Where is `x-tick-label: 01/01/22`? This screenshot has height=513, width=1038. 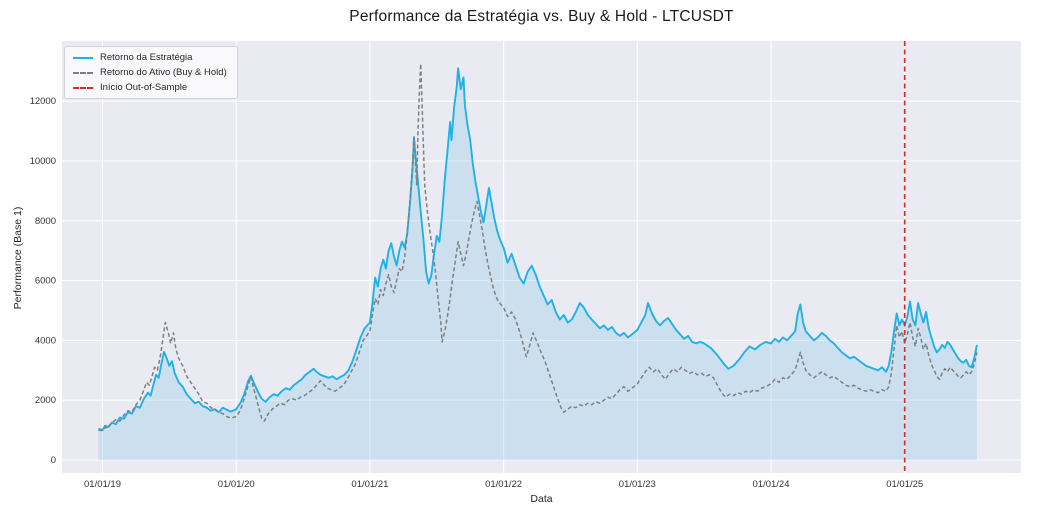
x-tick-label: 01/01/22 is located at coordinates (503, 484).